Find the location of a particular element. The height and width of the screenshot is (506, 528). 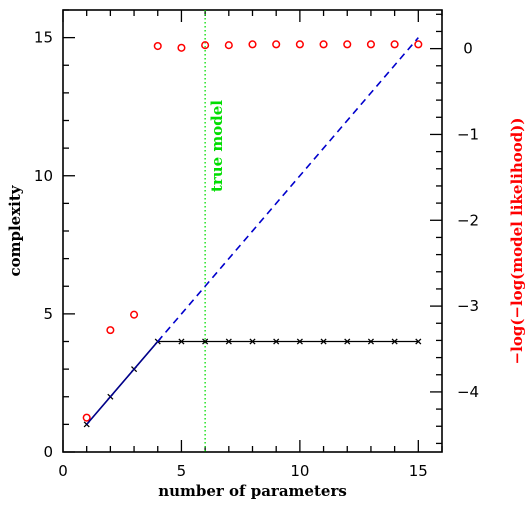

y-tick-label: 15 is located at coordinates (43, 38).